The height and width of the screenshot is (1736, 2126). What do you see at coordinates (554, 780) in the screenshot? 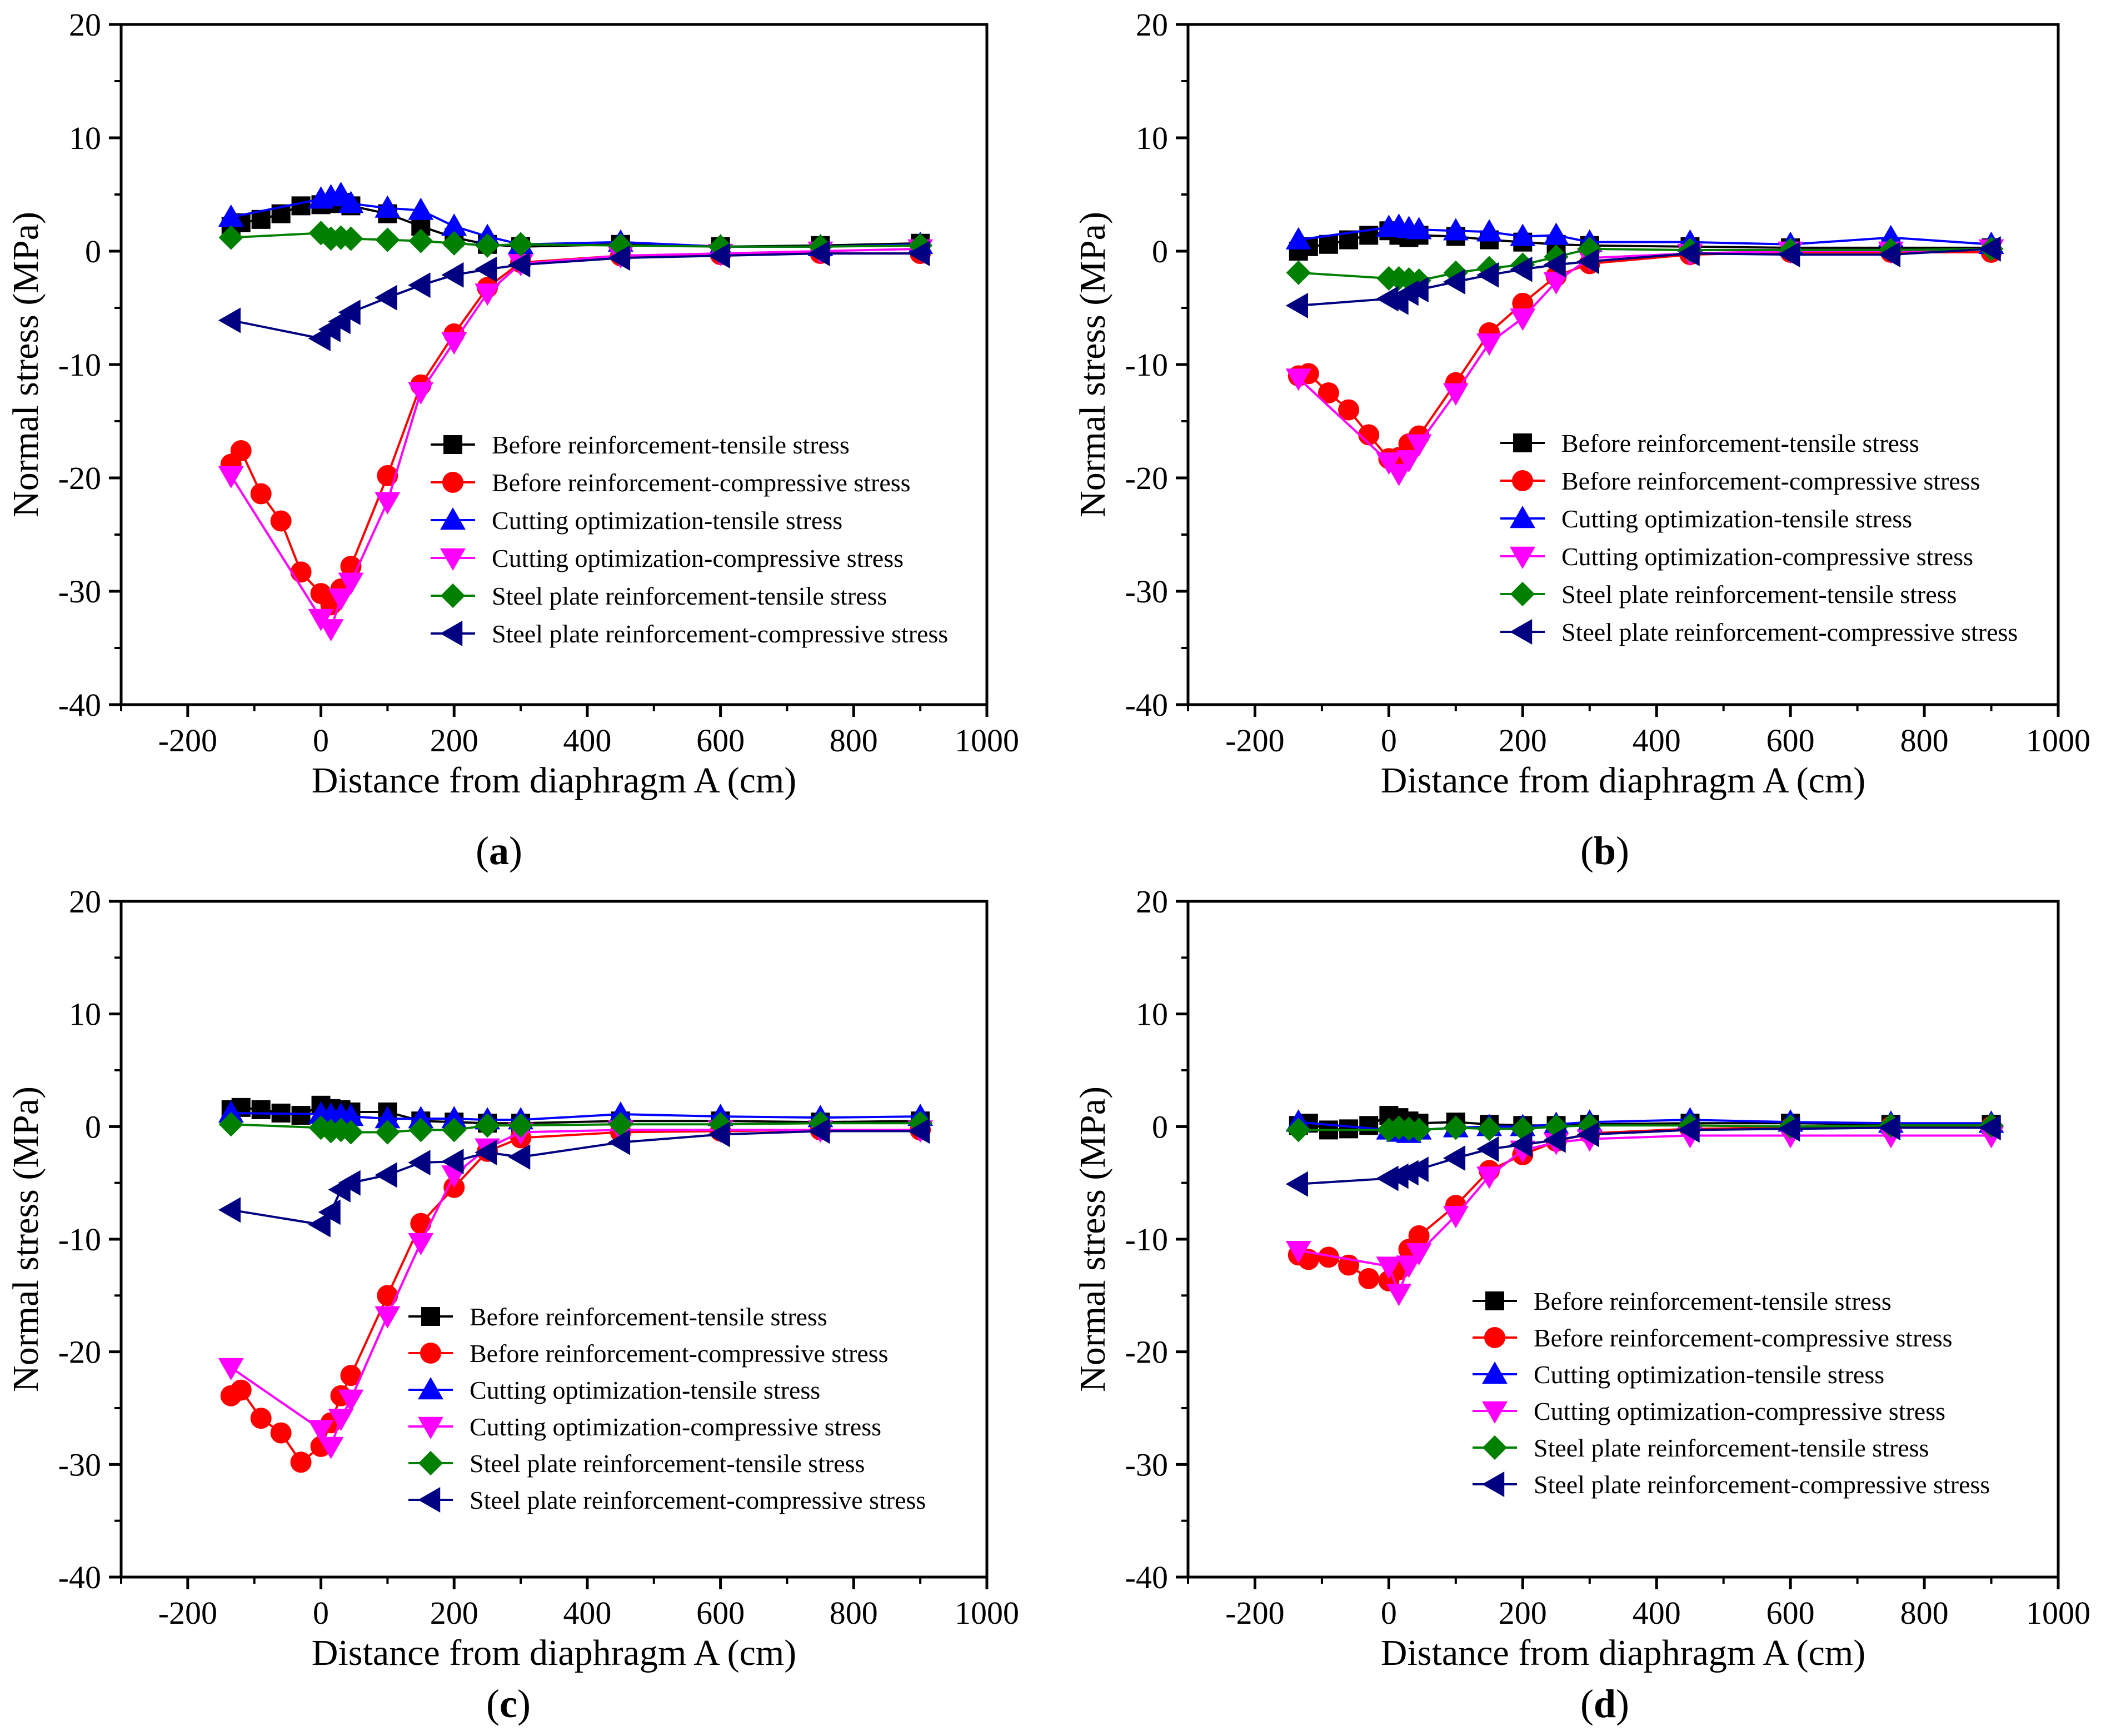
I see `x-axis-title: Distance from diaphragm A (cm)` at bounding box center [554, 780].